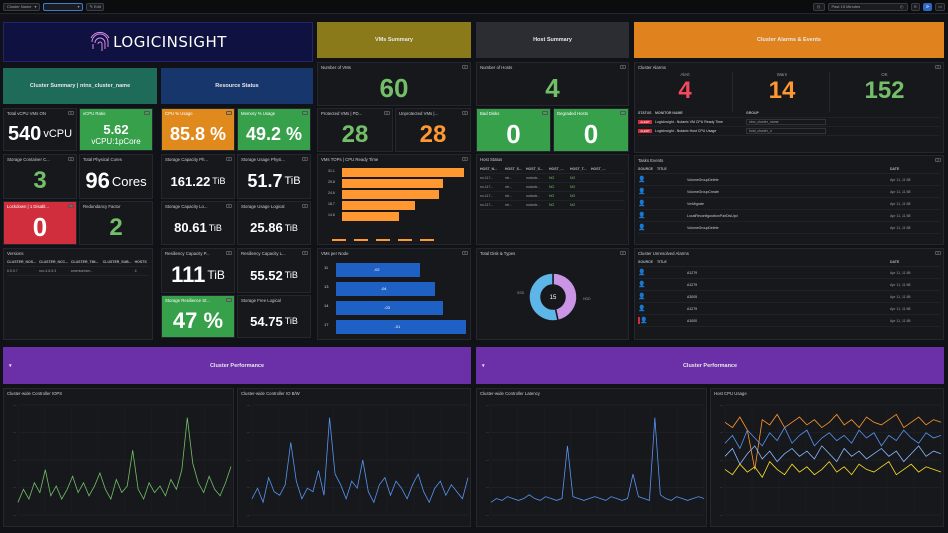  Describe the element at coordinates (237, 365) in the screenshot. I see `perf-left-banner: ▾ Cluster Performance` at that location.